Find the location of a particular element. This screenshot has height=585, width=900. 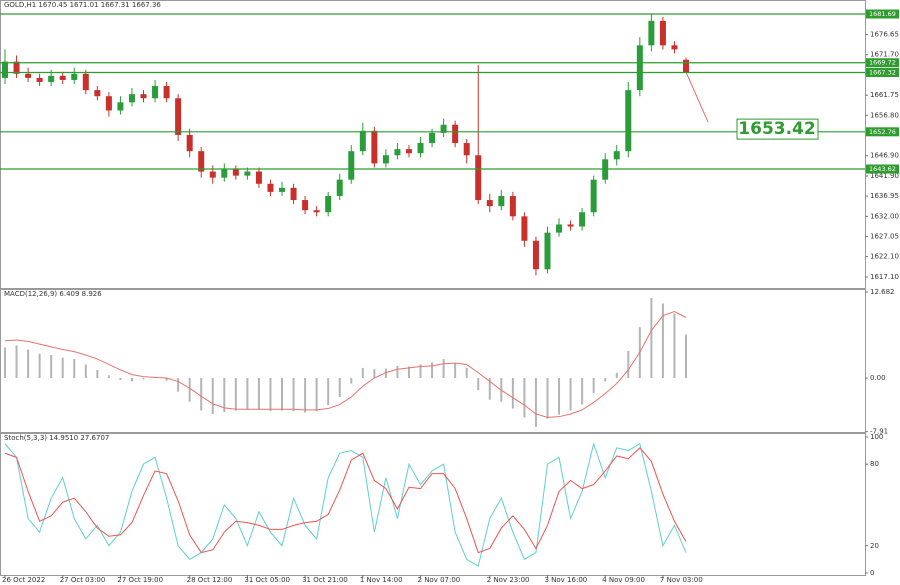

y-tick-label: 1641.90 is located at coordinates (884, 176).